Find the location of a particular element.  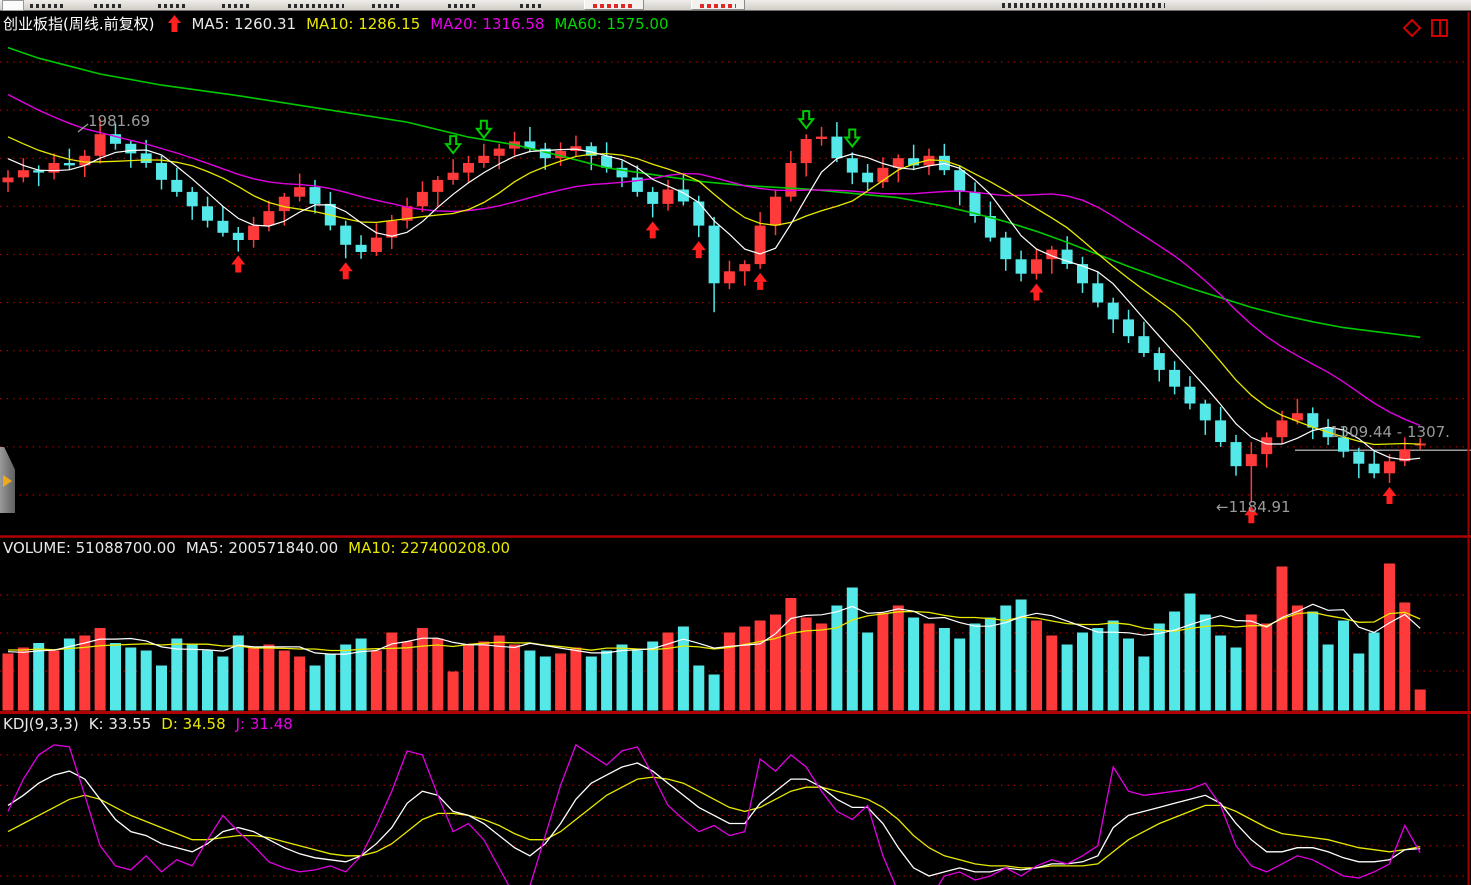

toolbar-red-button is located at coordinates (718, 5).